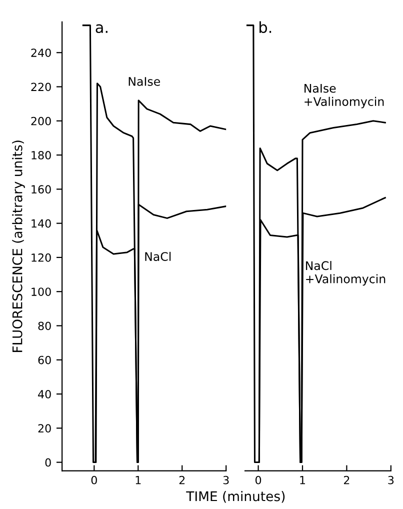  Describe the element at coordinates (41, 155) in the screenshot. I see `y-tick-label: 180` at that location.